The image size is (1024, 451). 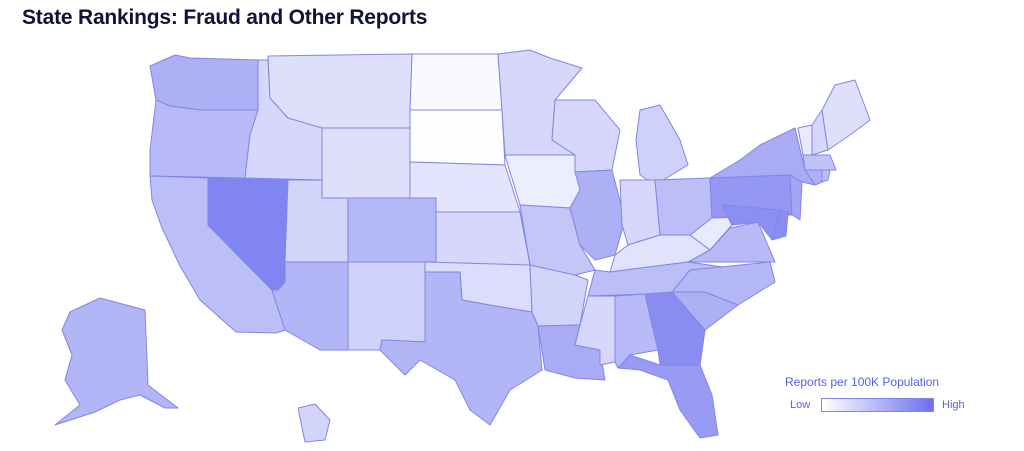 What do you see at coordinates (668, 396) in the screenshot?
I see `state-fl` at bounding box center [668, 396].